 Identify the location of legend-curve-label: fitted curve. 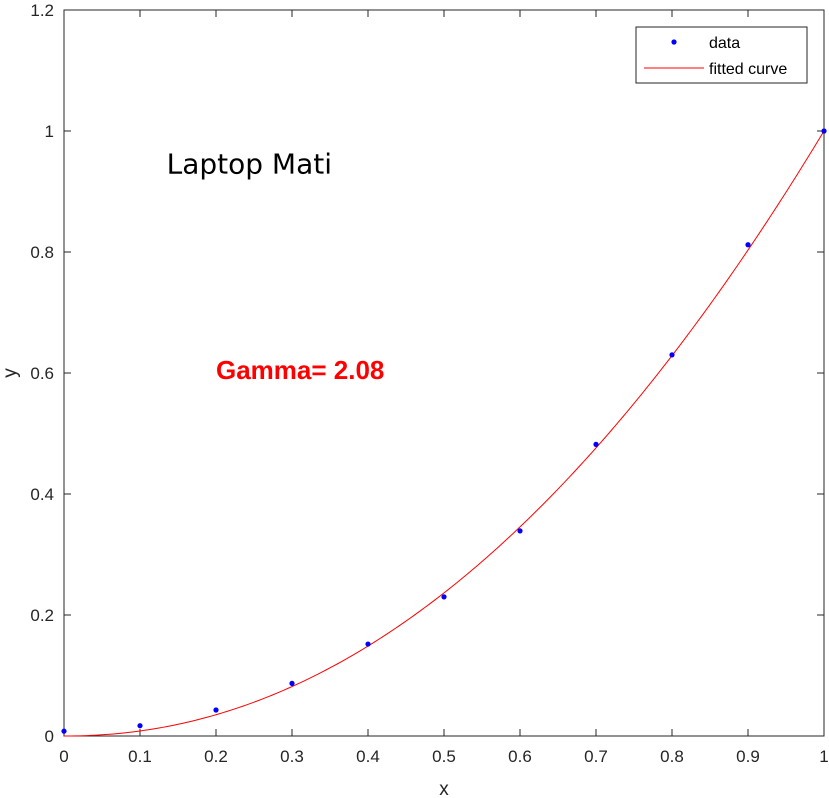
(748, 69).